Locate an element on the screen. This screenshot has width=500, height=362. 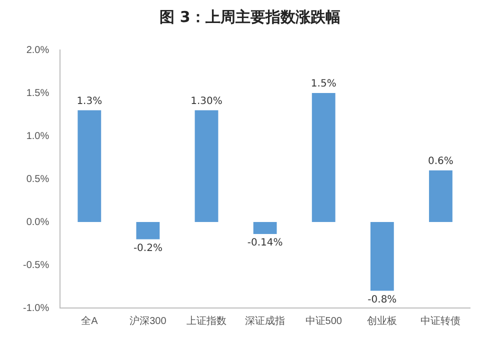
data-label: 0.6% is located at coordinates (441, 161).